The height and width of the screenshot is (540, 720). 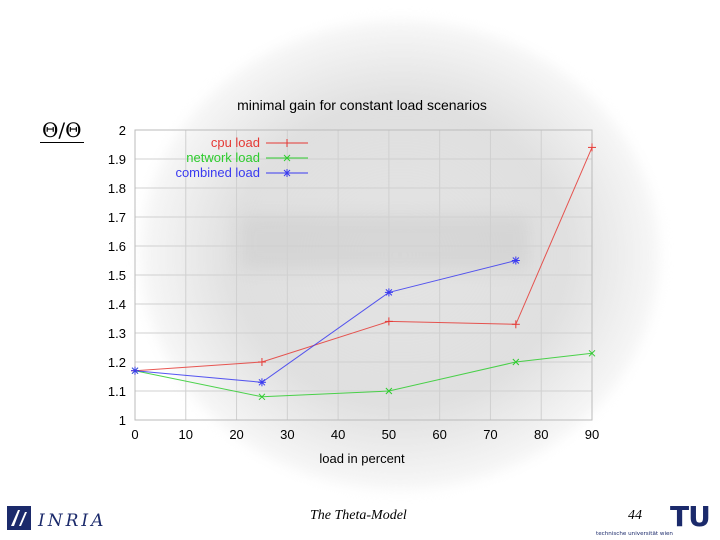 What do you see at coordinates (363, 375) in the screenshot?
I see `series-line-network-load` at bounding box center [363, 375].